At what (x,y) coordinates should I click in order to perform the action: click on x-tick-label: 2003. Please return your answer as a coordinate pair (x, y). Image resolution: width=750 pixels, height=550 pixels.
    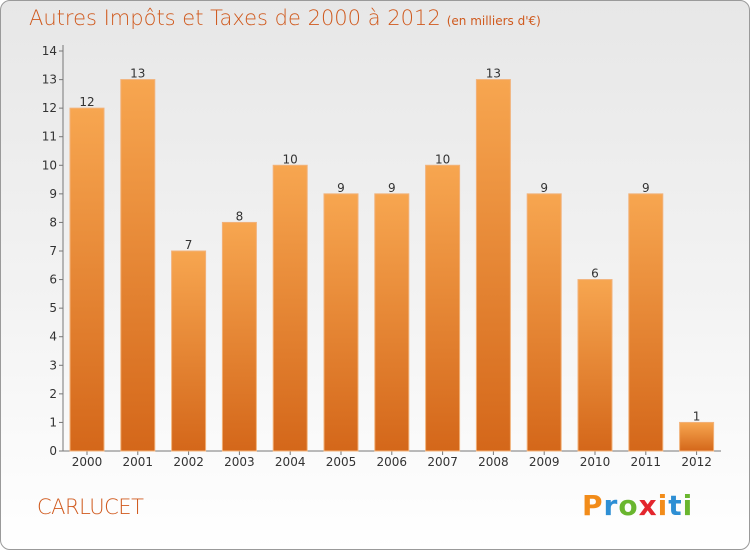
    Looking at the image, I should click on (239, 462).